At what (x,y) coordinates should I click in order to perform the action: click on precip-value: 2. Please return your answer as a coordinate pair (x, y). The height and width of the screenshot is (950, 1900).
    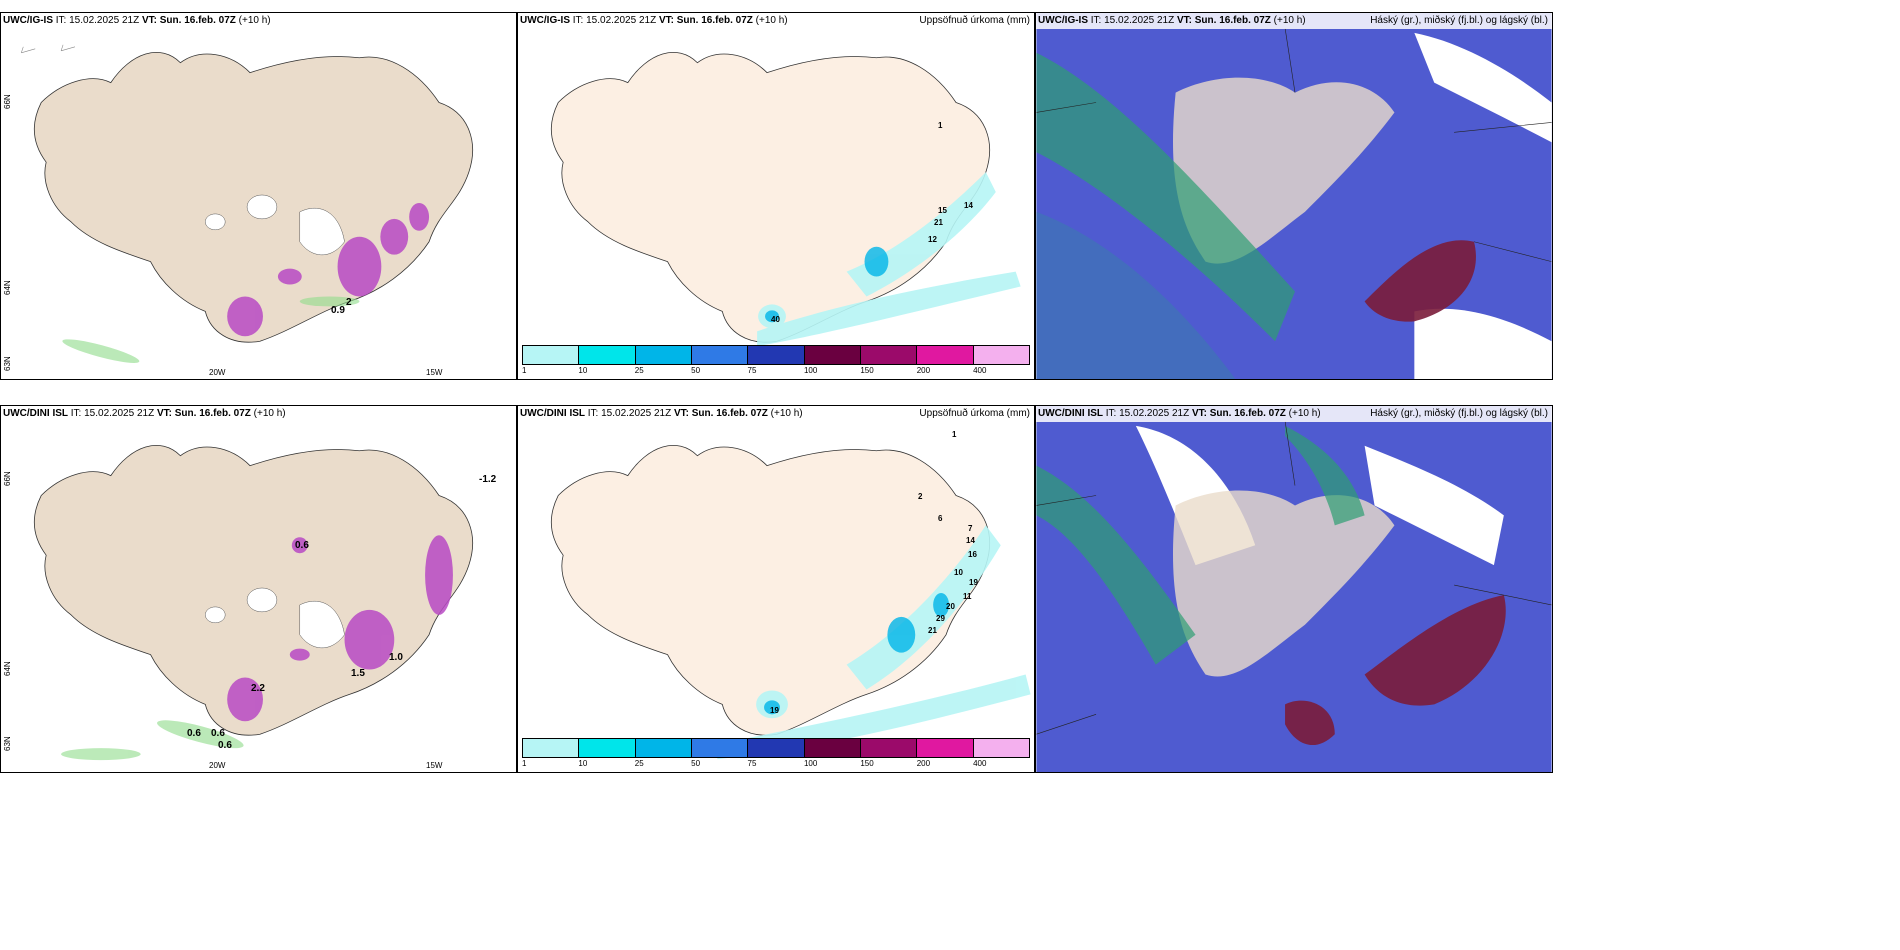
    Looking at the image, I should click on (920, 496).